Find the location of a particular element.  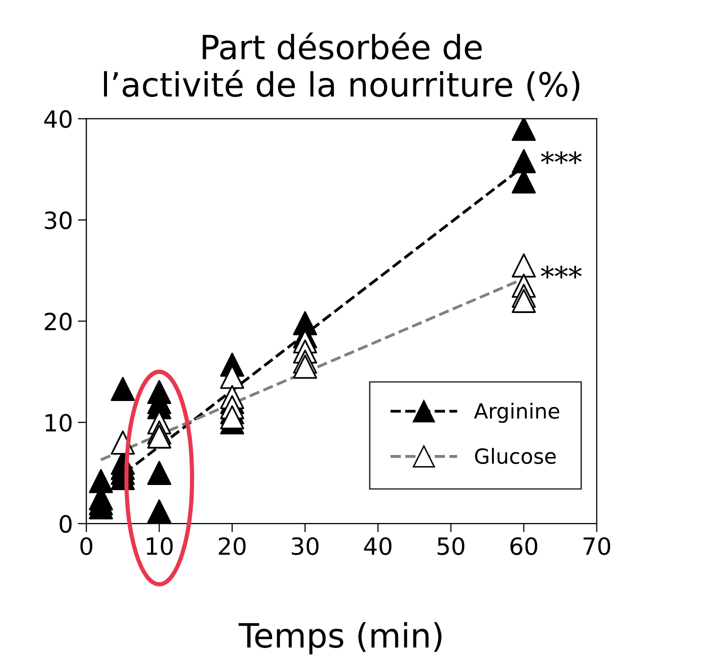

legend-label: Arginine is located at coordinates (517, 412).